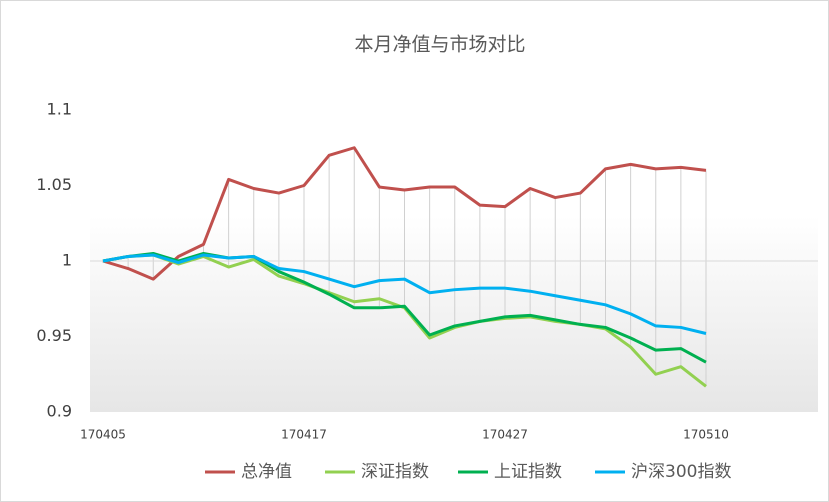 The width and height of the screenshot is (829, 502). Describe the element at coordinates (54, 184) in the screenshot. I see `y-tick-label: 1.05` at that location.